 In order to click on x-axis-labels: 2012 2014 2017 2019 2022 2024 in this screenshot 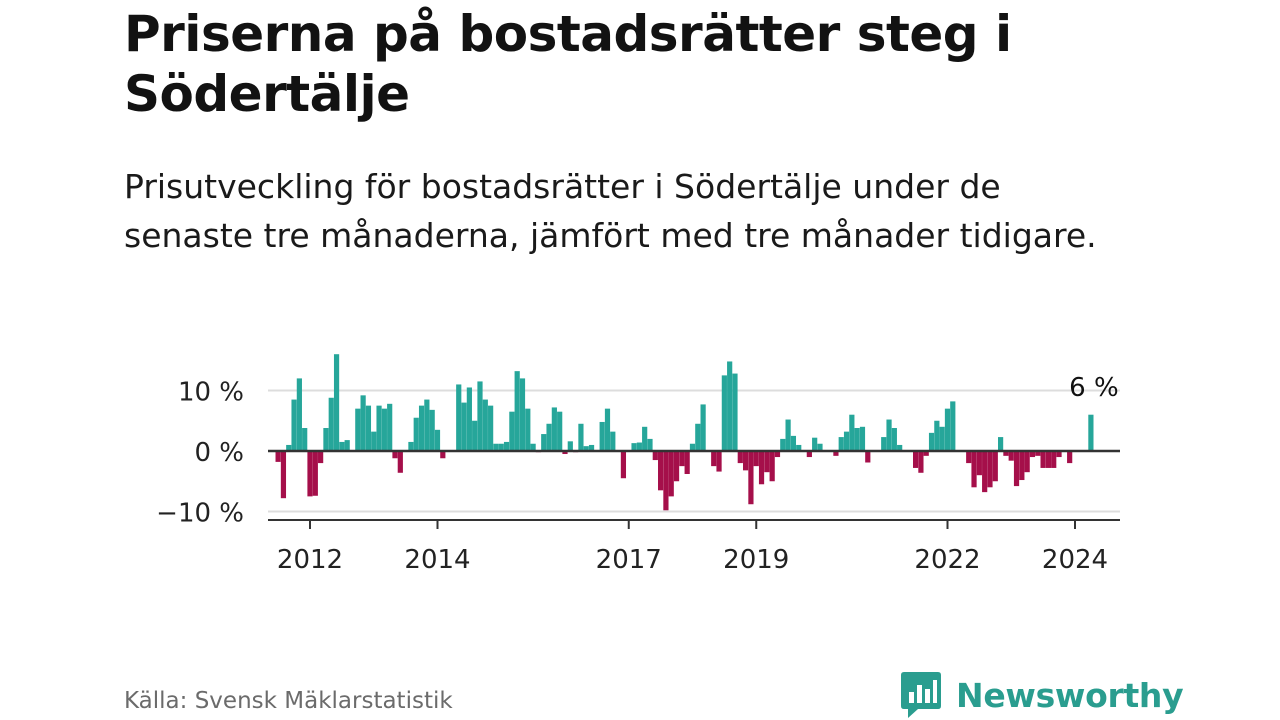, I will do `click(692, 560)`.